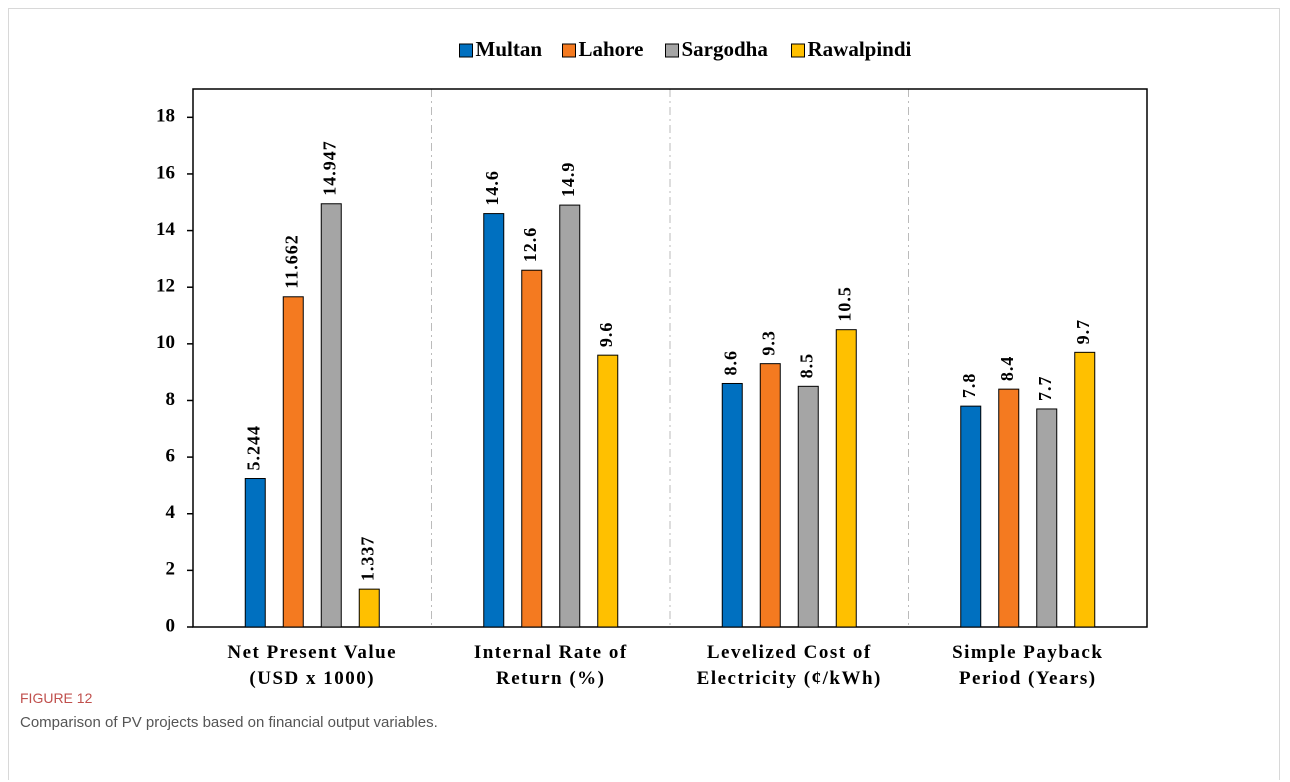 This screenshot has height=782, width=1290. Describe the element at coordinates (171, 399) in the screenshot. I see `y-tick-label: 8` at that location.